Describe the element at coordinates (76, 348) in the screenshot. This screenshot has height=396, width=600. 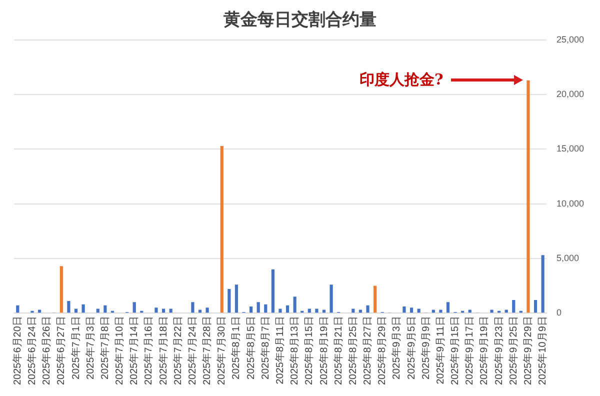
I see `x-tick-label: 2025年7月1日` at that location.